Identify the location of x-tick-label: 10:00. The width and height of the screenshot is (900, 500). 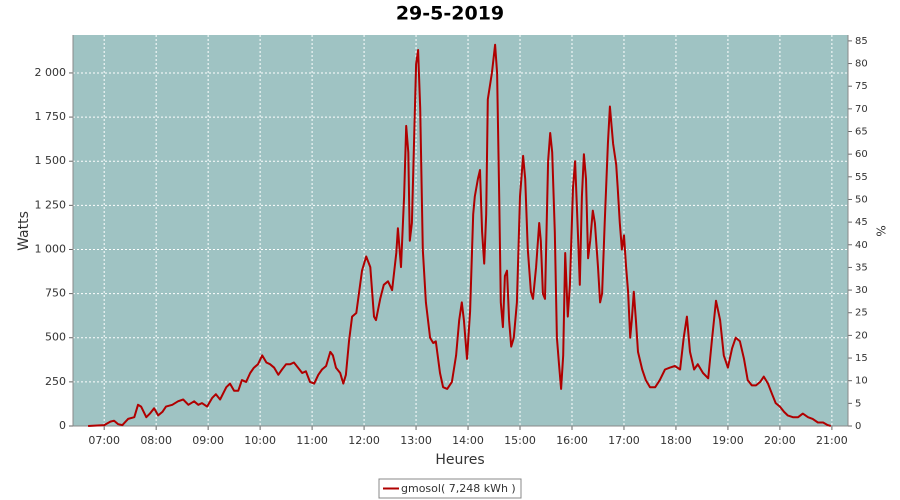
(260, 440).